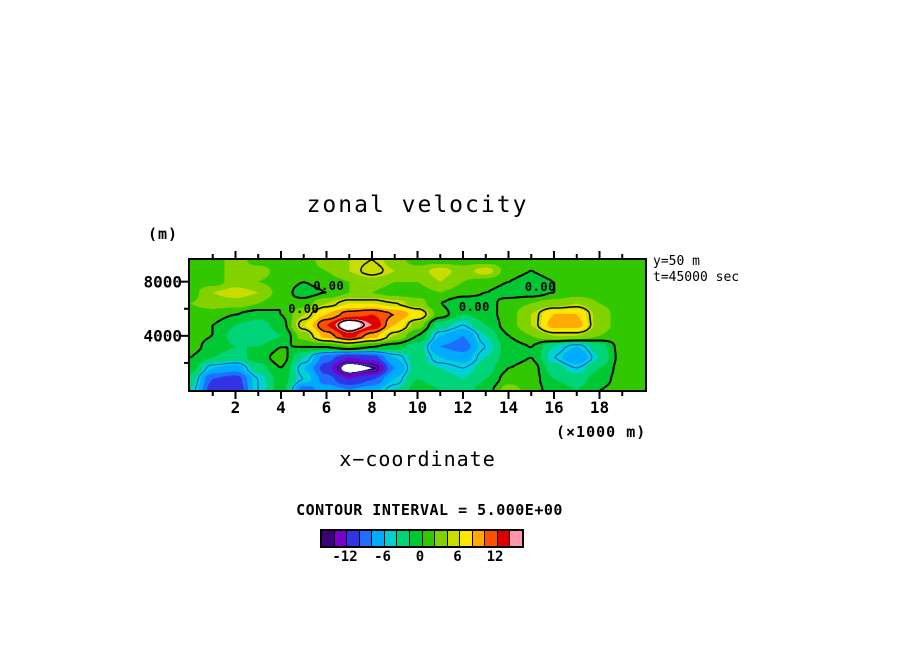 The height and width of the screenshot is (654, 904). I want to click on y-axis-unit-label: (m), so click(163, 234).